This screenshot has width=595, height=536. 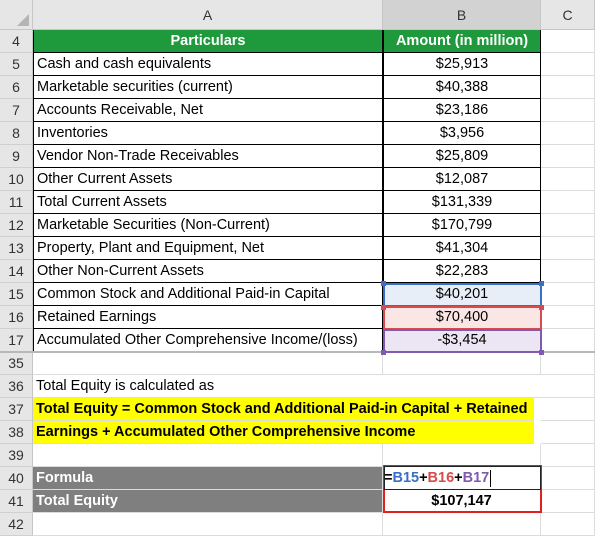 What do you see at coordinates (462, 294) in the screenshot?
I see `table-row-value: $40,201` at bounding box center [462, 294].